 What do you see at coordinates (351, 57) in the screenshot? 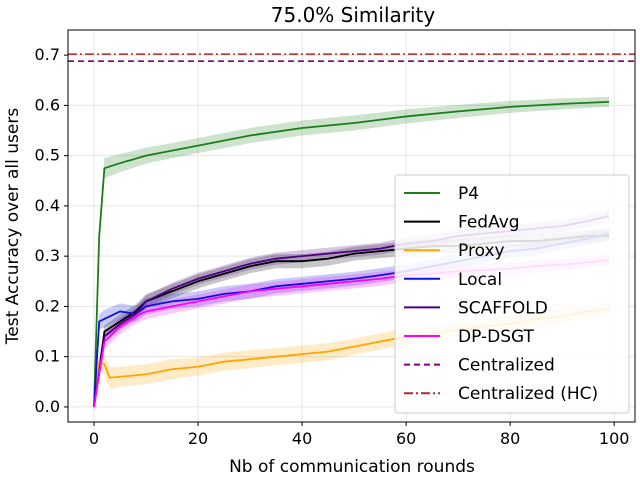
I see `reference-lines` at bounding box center [351, 57].